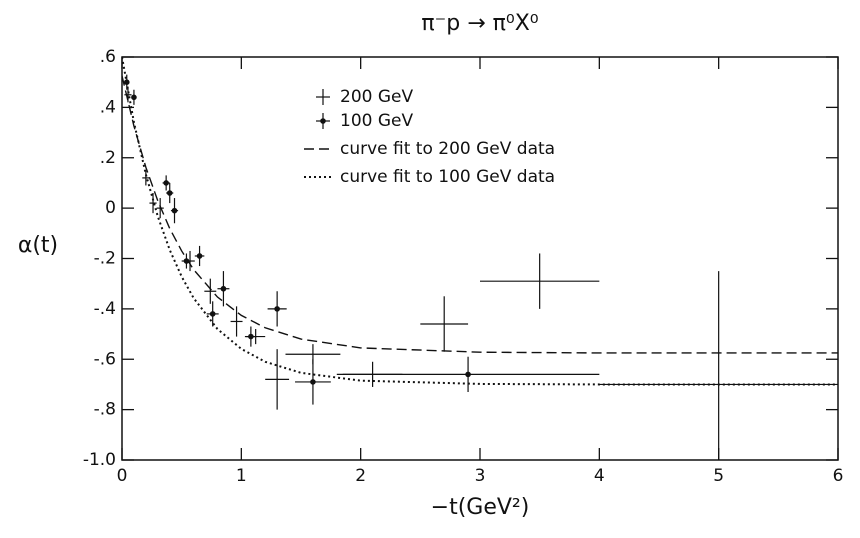 The height and width of the screenshot is (538, 860). What do you see at coordinates (38, 245) in the screenshot?
I see `y-axis-label: α(t)` at bounding box center [38, 245].